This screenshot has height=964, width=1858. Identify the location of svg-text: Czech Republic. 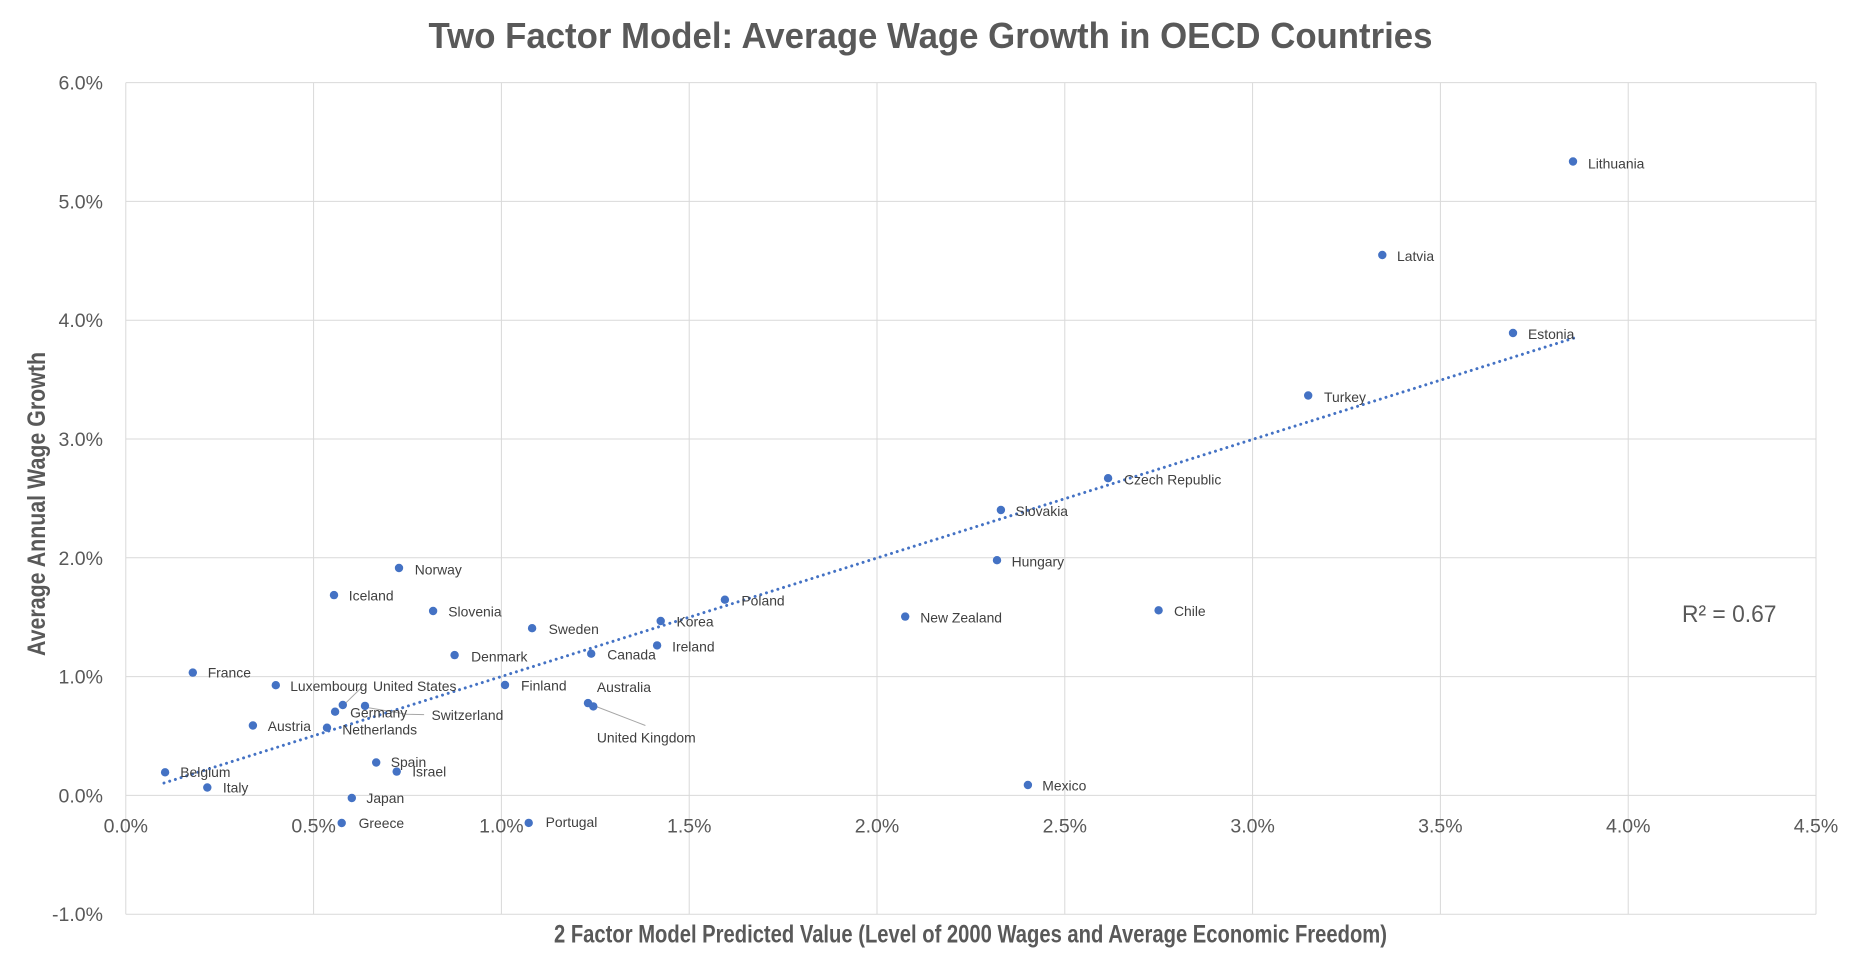
(1172, 479).